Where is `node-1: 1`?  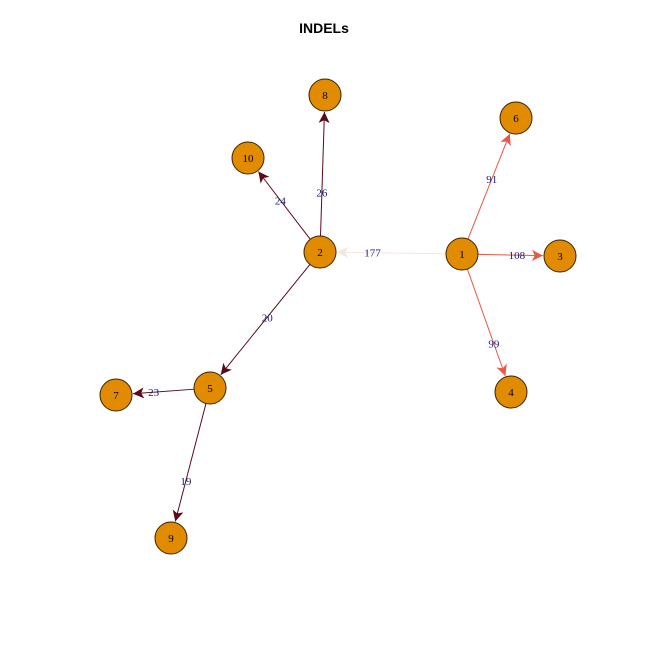 node-1: 1 is located at coordinates (462, 254).